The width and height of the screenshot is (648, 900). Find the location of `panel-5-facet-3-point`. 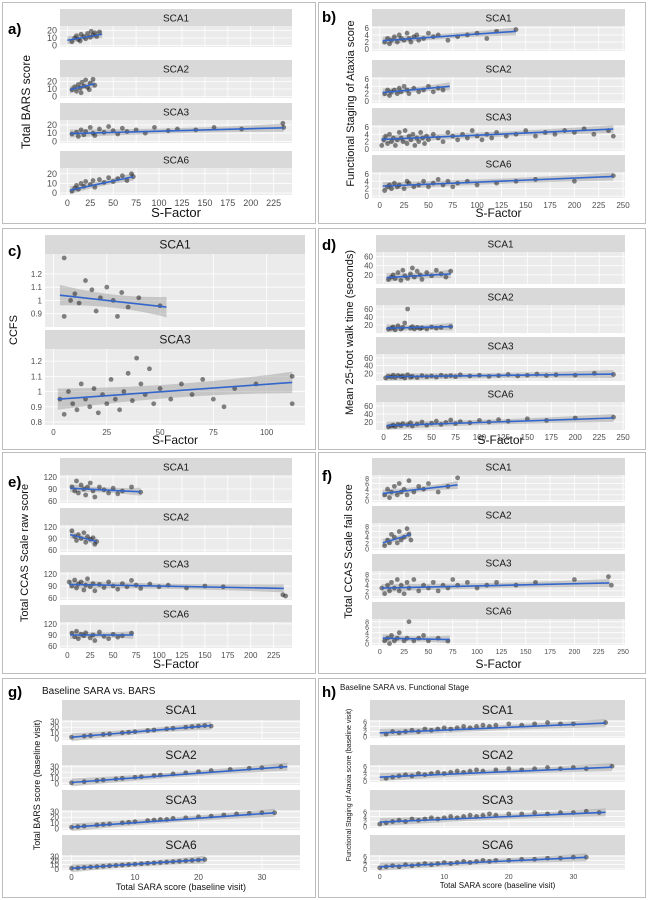

panel-5-facet-3-point is located at coordinates (81, 582).